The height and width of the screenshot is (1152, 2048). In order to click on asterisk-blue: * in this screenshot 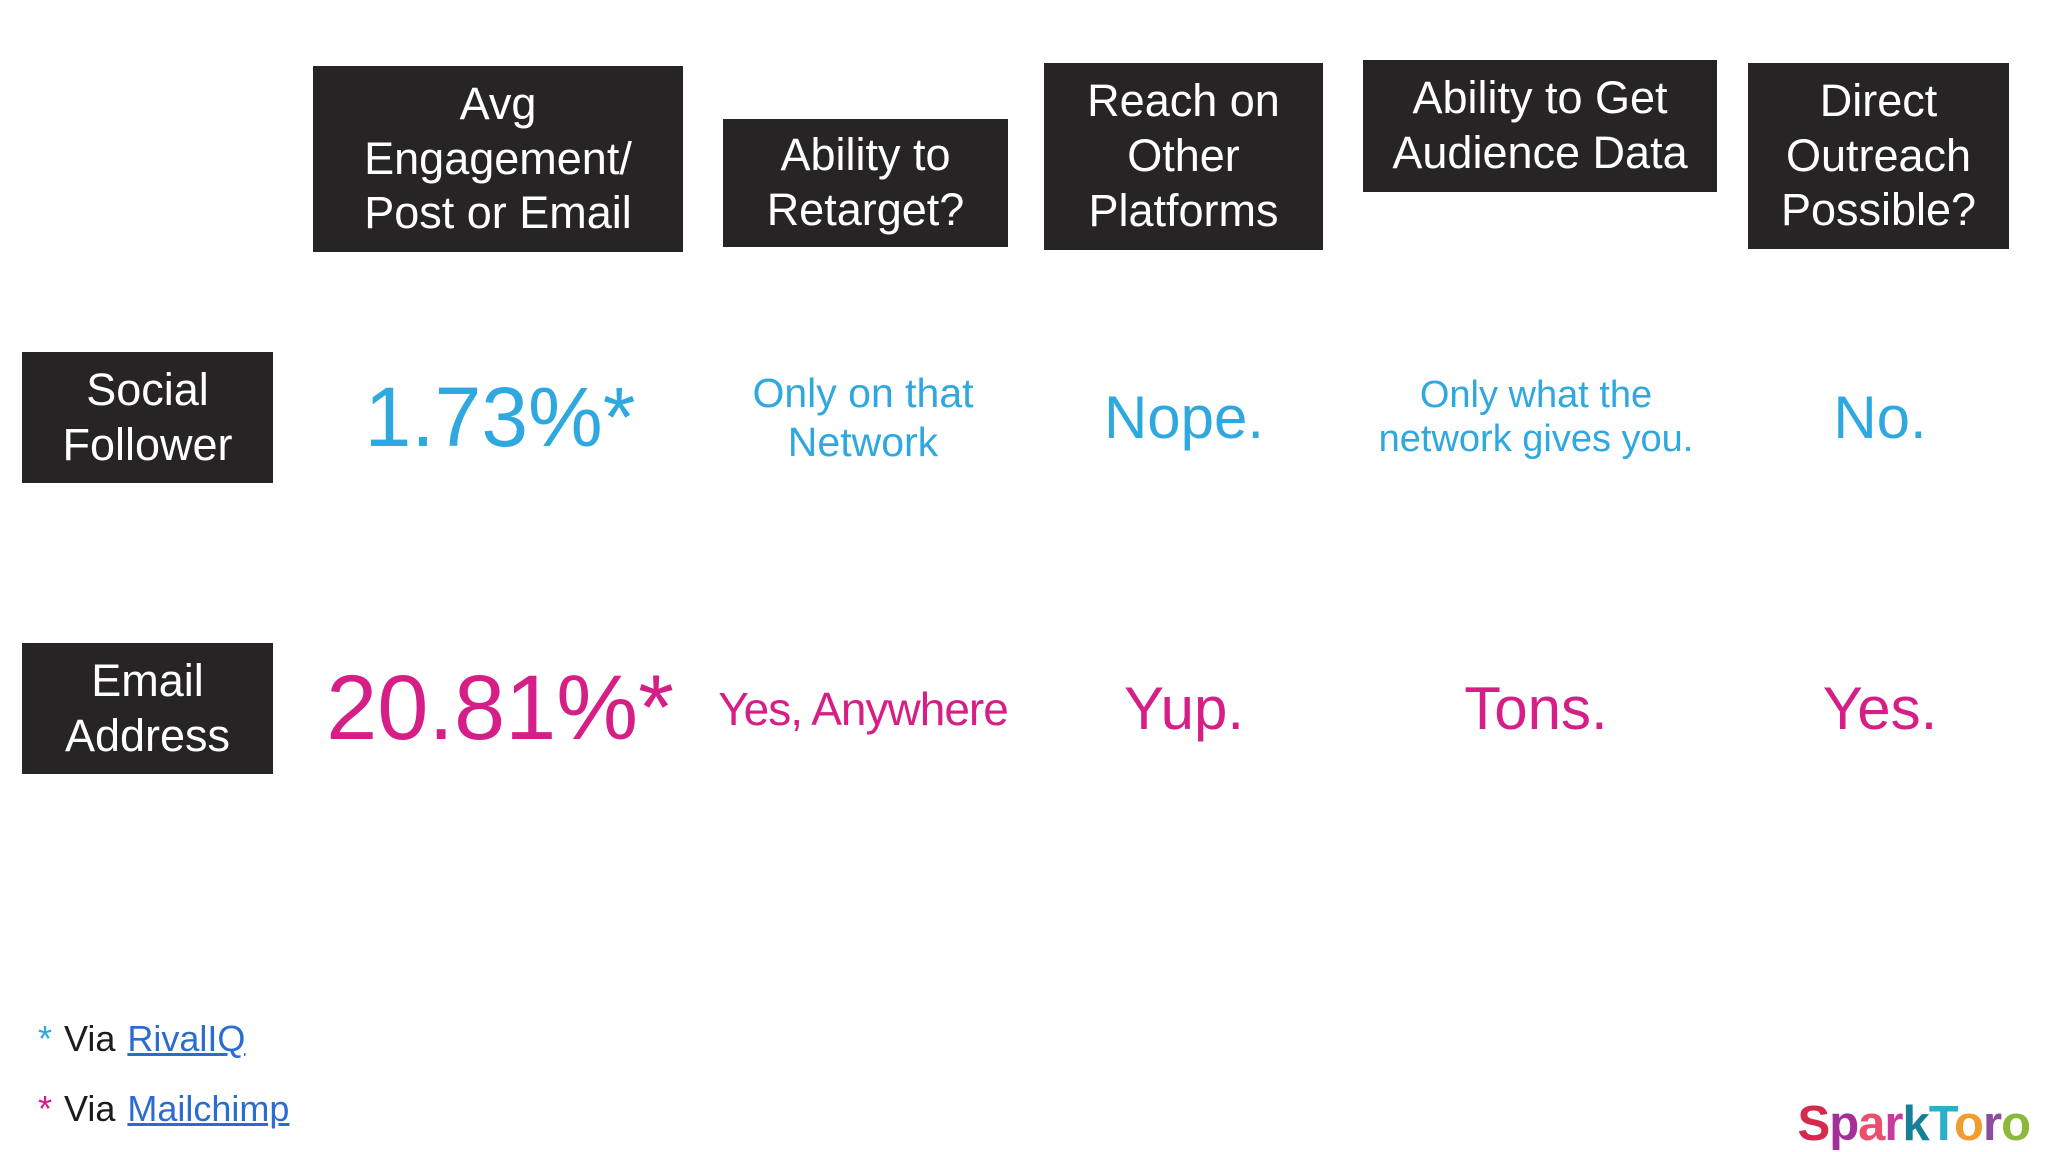, I will do `click(45, 1038)`.